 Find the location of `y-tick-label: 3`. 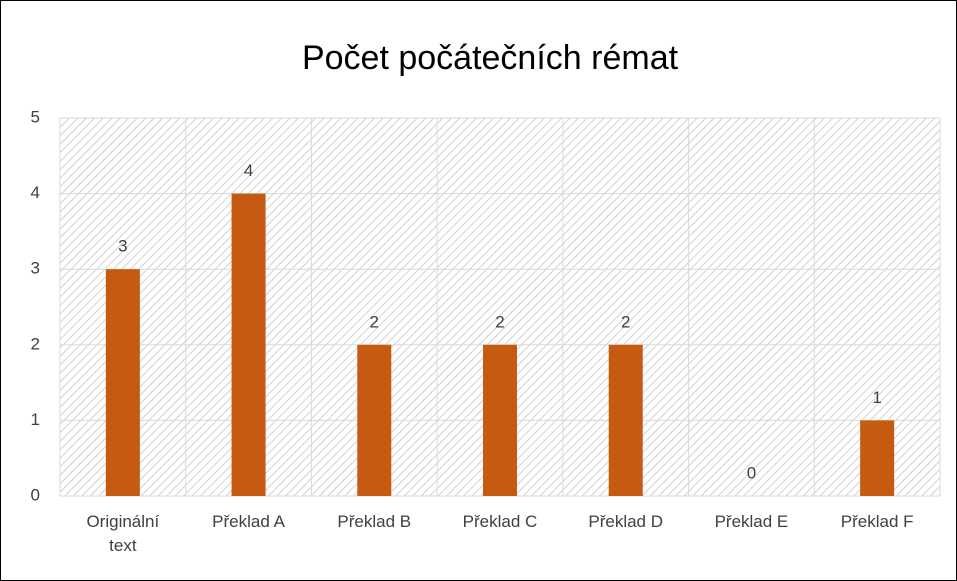

y-tick-label: 3 is located at coordinates (35, 268).